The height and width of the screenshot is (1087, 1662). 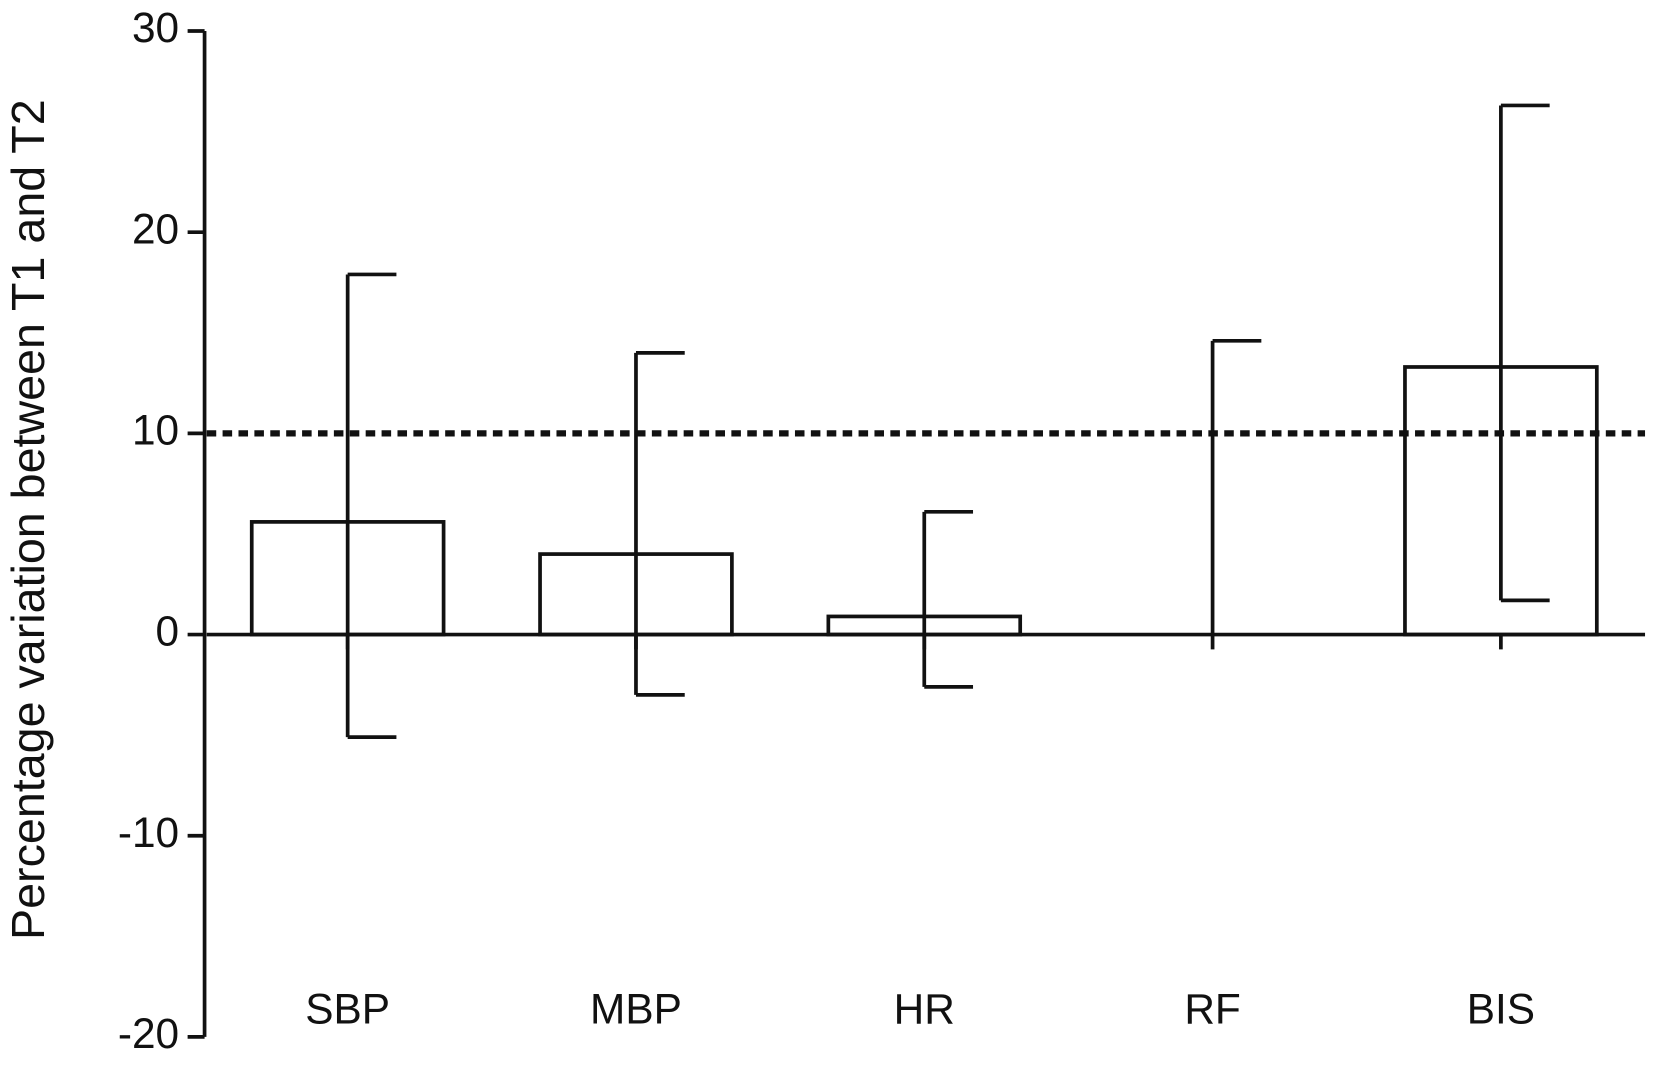 What do you see at coordinates (155, 228) in the screenshot?
I see `y-tick-label: 20` at bounding box center [155, 228].